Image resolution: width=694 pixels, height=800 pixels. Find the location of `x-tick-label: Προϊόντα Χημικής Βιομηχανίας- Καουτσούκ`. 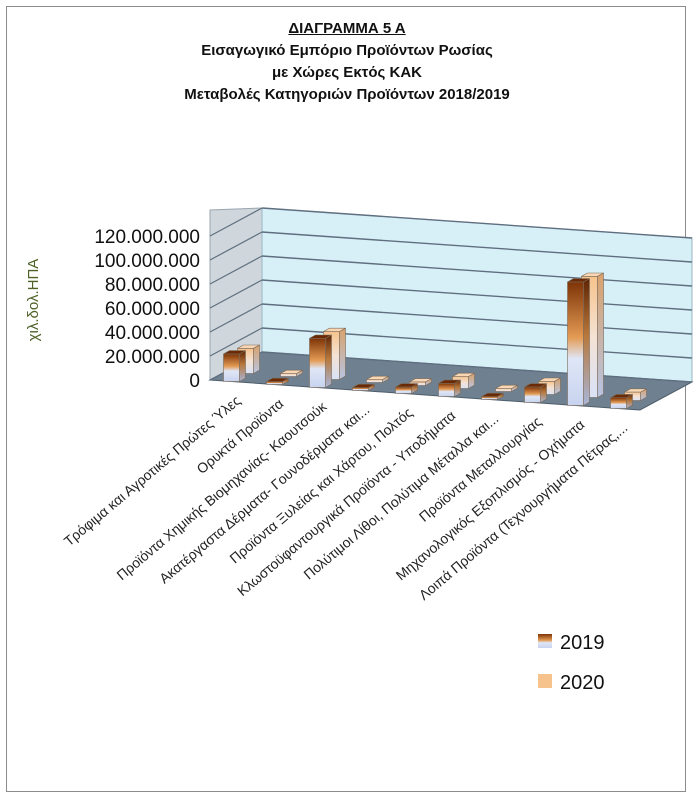

x-tick-label: Προϊόντα Χημικής Βιομηχανίας- Καουτσούκ is located at coordinates (221, 491).